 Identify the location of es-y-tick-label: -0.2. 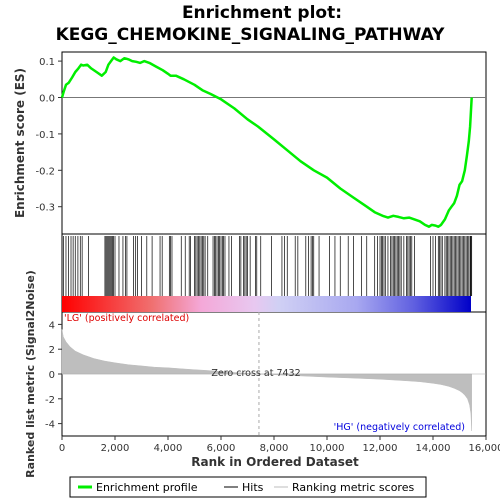
(45, 171).